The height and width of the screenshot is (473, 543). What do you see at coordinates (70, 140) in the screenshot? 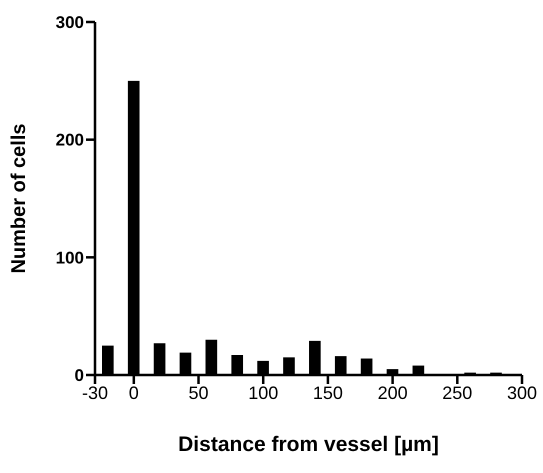
I see `y-tick-label: 200` at bounding box center [70, 140].